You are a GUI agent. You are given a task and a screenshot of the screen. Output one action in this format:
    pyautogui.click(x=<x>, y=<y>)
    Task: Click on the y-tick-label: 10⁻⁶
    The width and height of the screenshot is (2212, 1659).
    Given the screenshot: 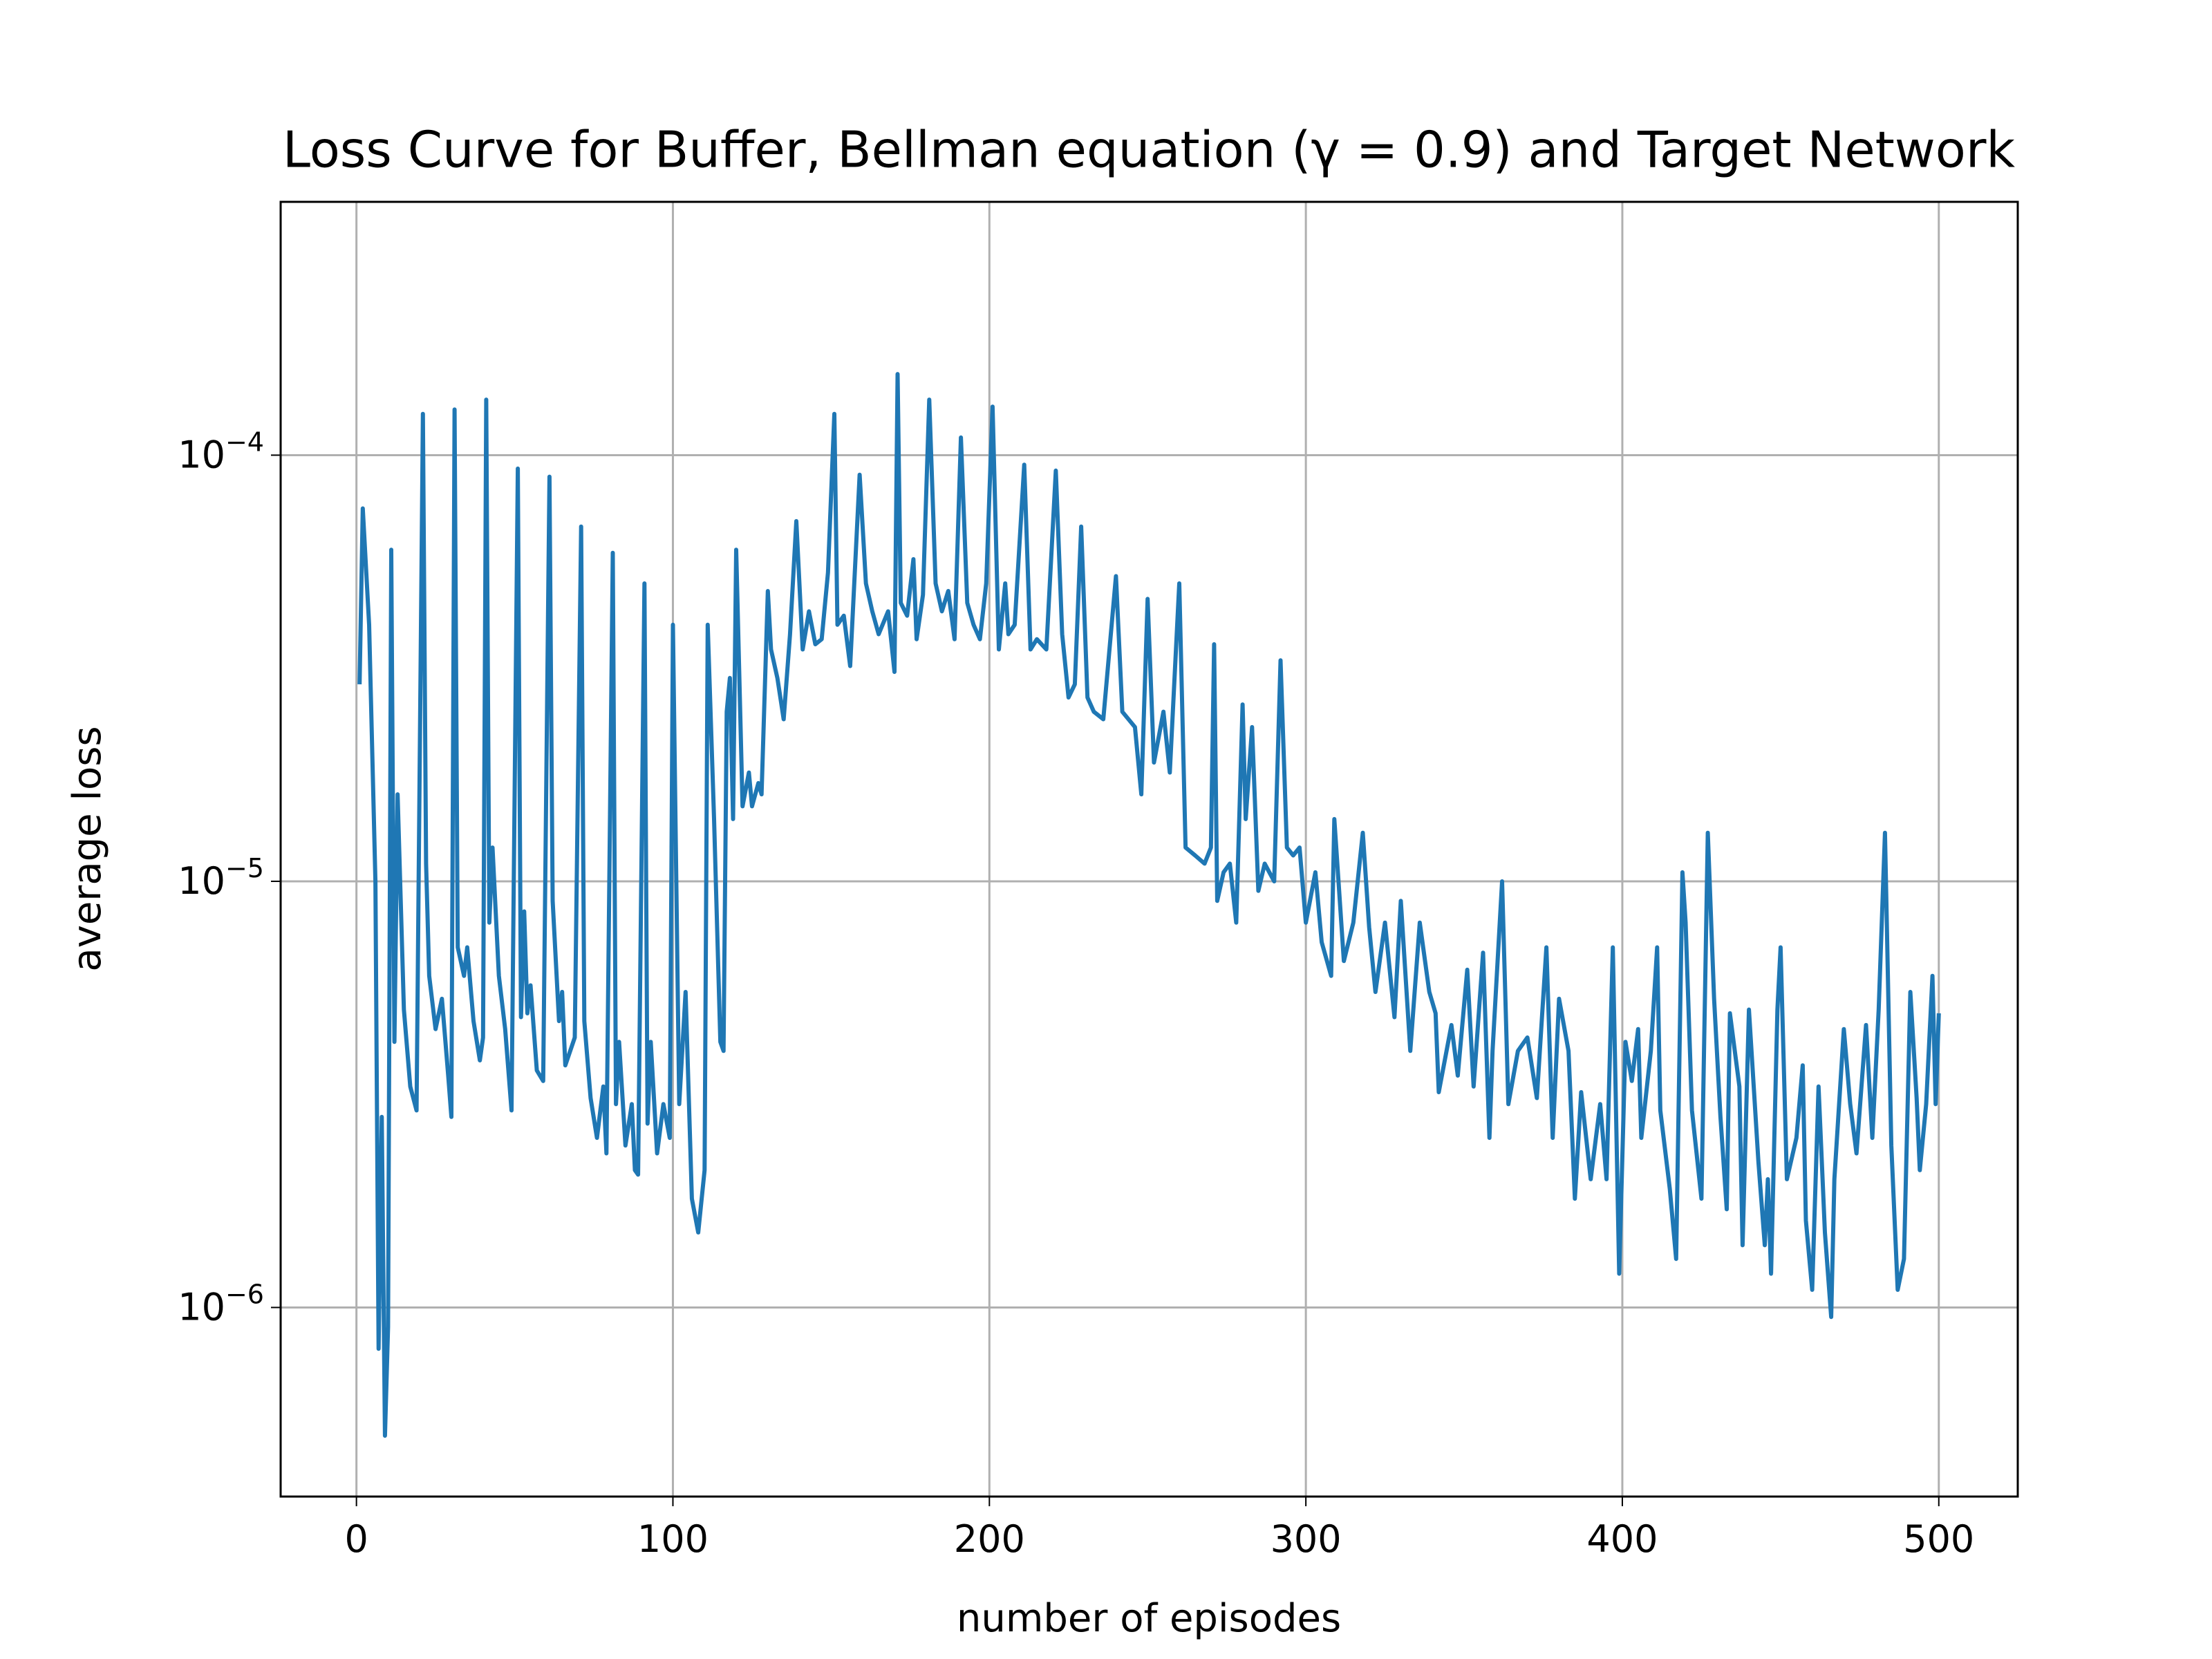 What is the action you would take?
    pyautogui.click(x=221, y=1304)
    